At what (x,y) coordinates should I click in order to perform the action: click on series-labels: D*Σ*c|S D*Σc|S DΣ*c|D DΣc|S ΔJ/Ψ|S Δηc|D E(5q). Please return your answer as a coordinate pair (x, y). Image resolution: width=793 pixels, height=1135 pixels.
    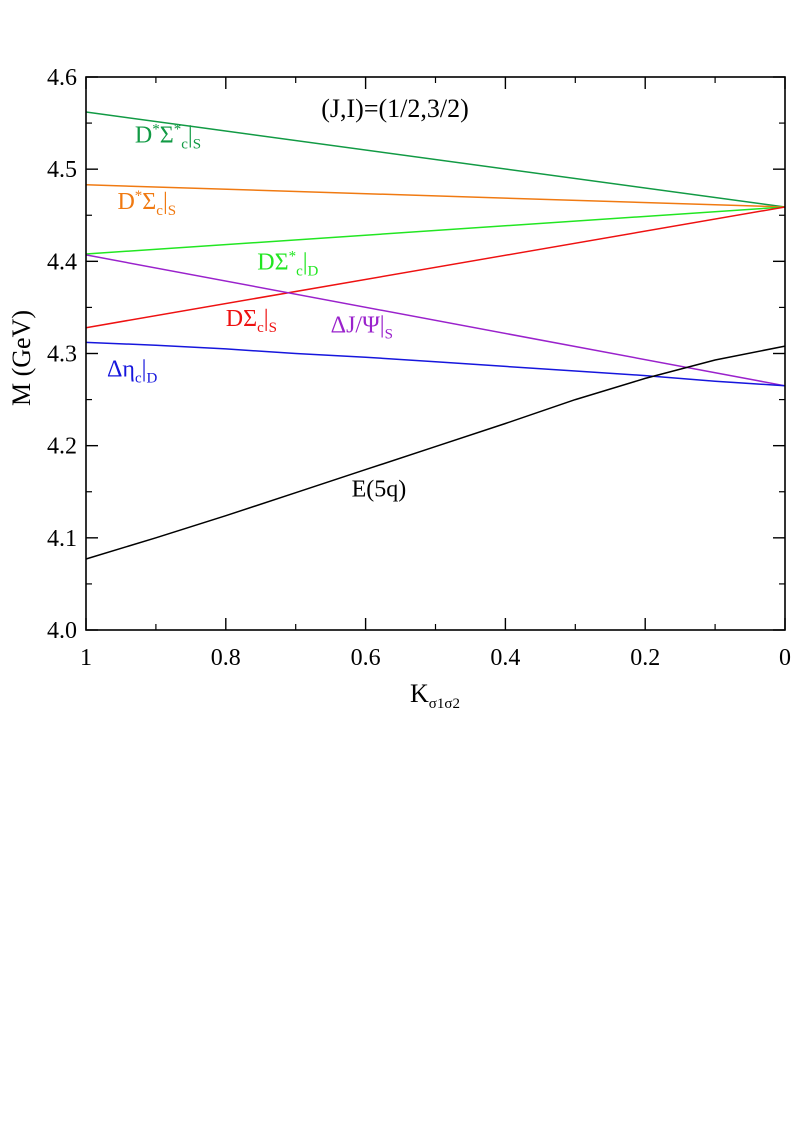
    Looking at the image, I should click on (256, 311).